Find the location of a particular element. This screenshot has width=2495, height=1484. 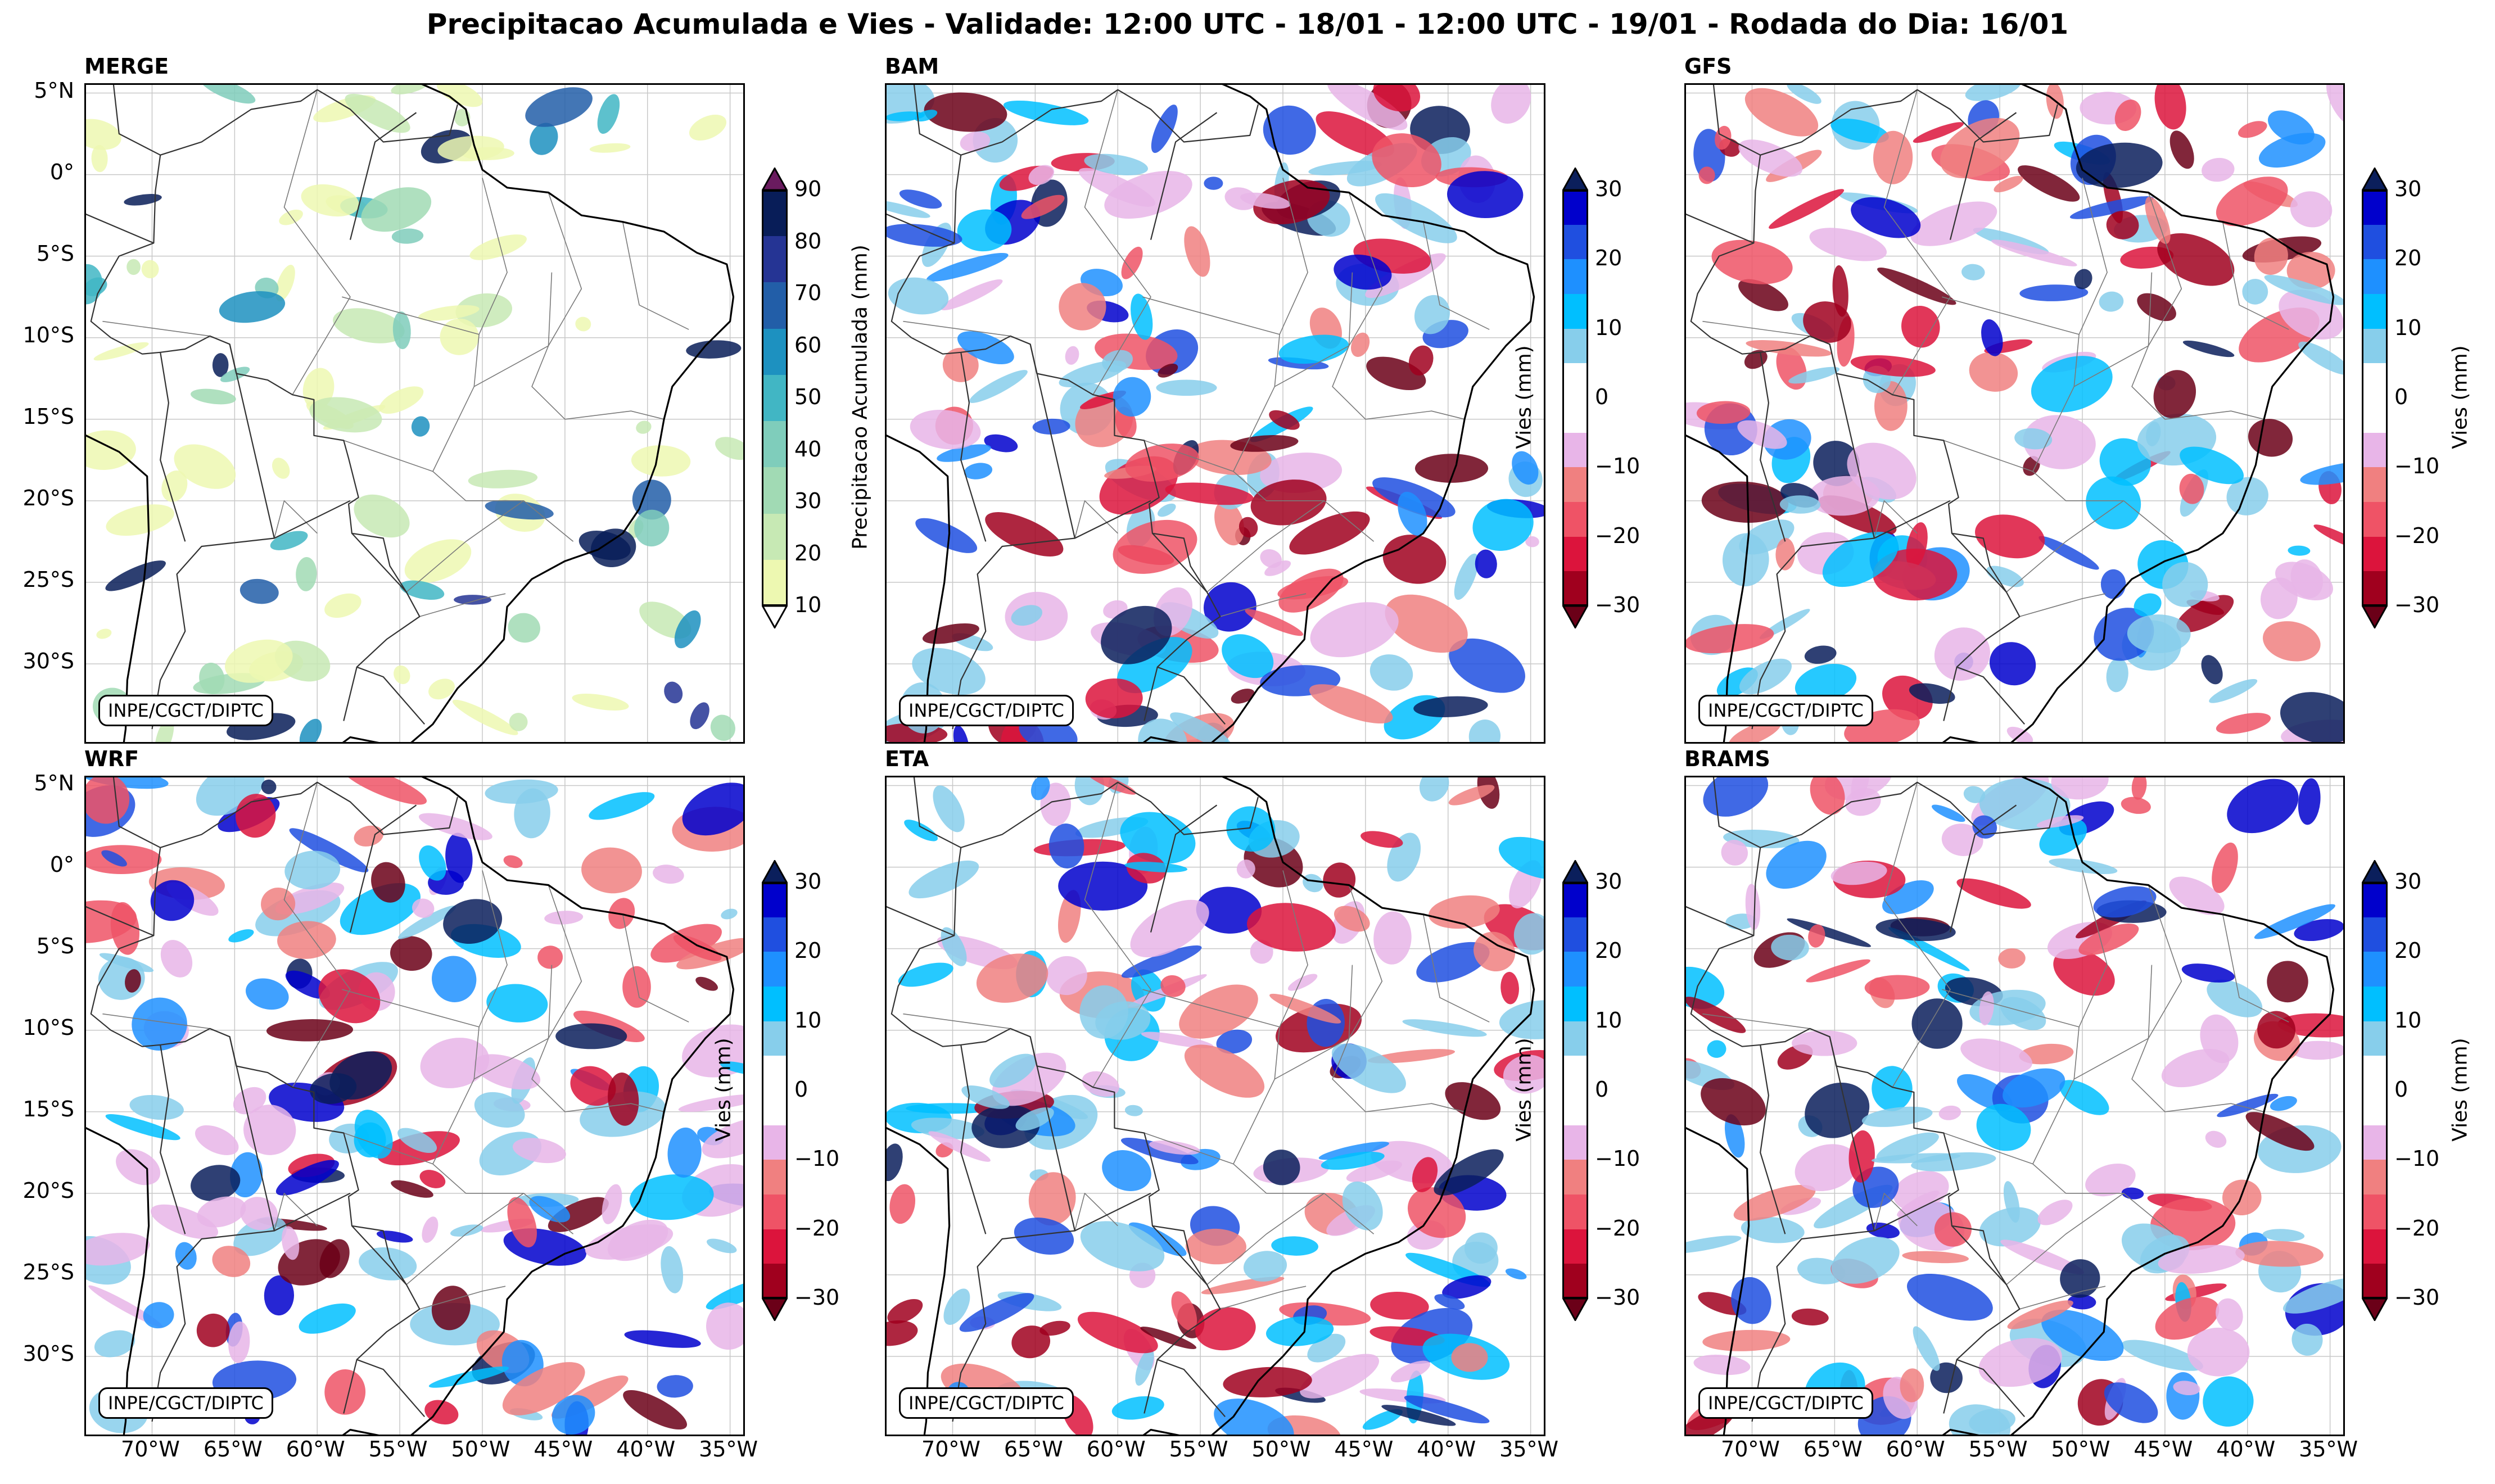

colorbar-tick-label: −20 is located at coordinates (817, 1228).